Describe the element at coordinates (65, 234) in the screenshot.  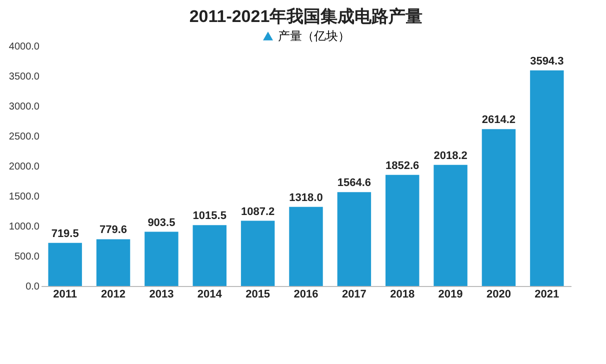
I see `data-label: 719.5` at that location.